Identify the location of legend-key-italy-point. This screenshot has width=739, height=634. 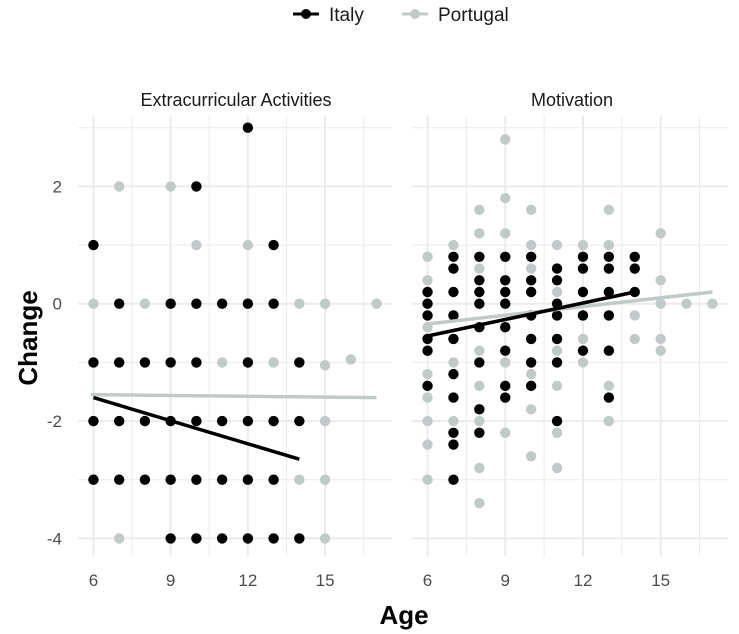
(306, 14).